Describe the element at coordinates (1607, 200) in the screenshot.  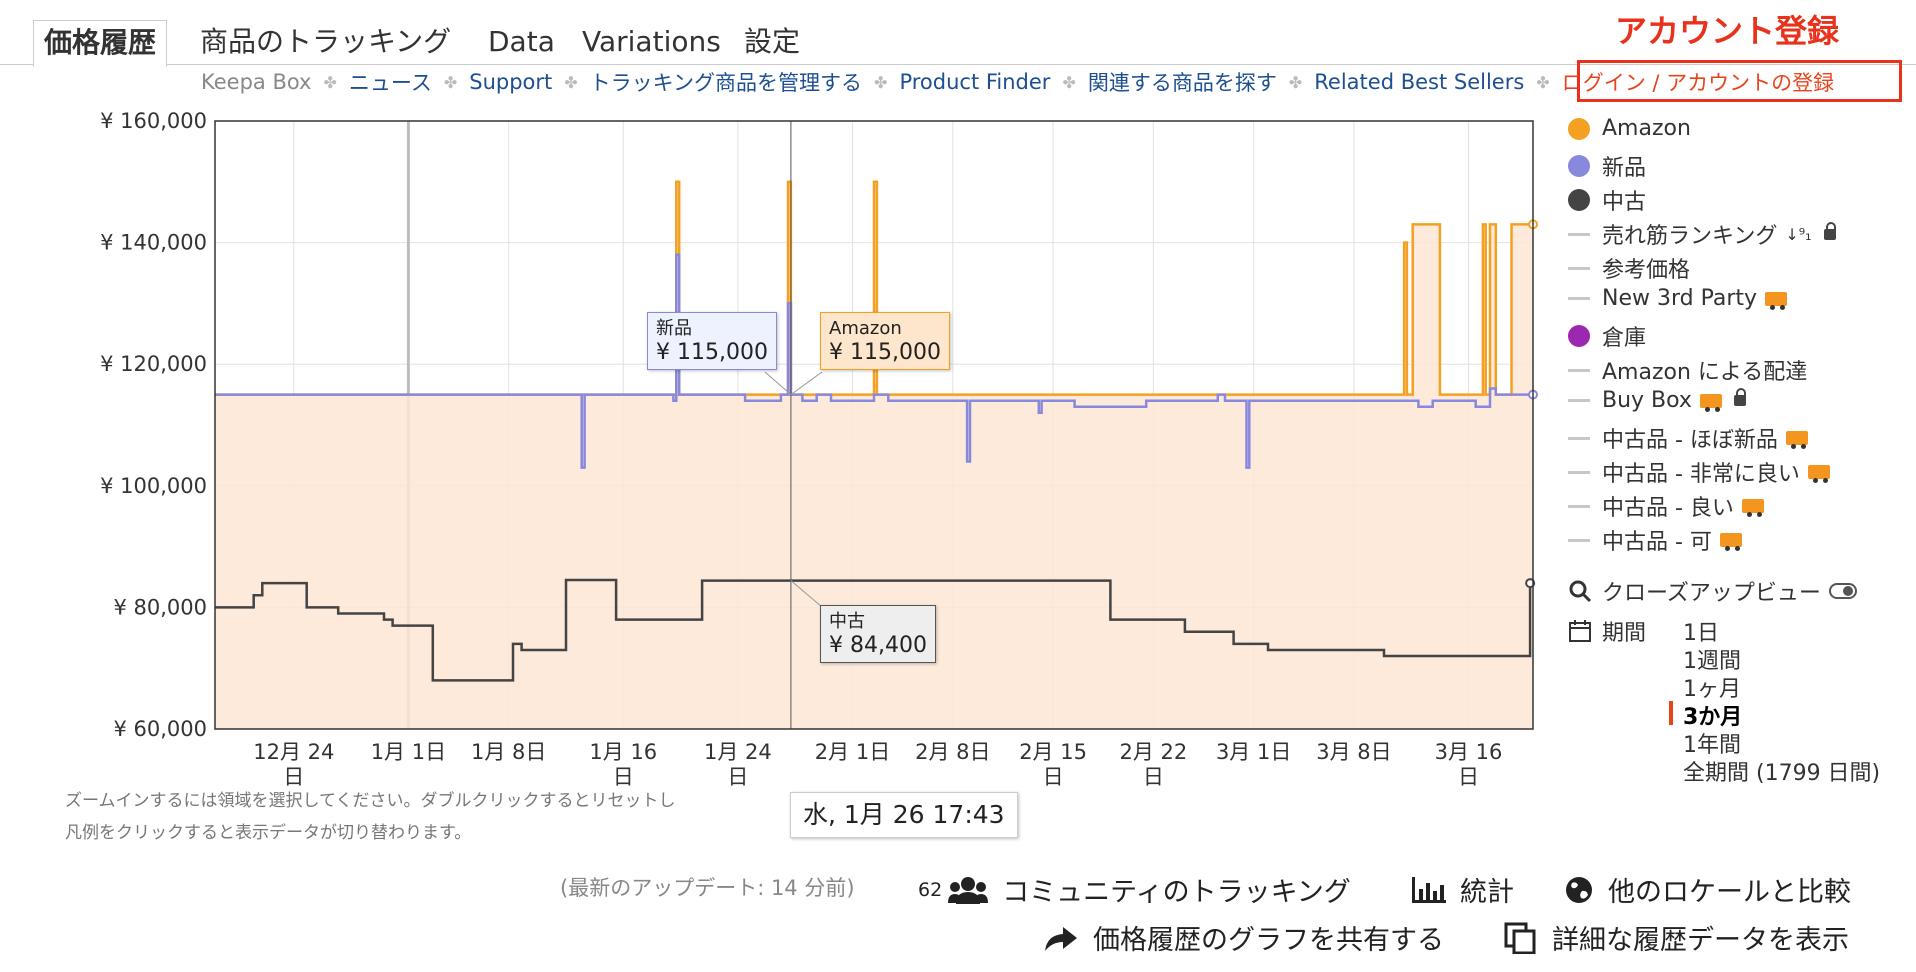
I see `legend-item: 中古` at that location.